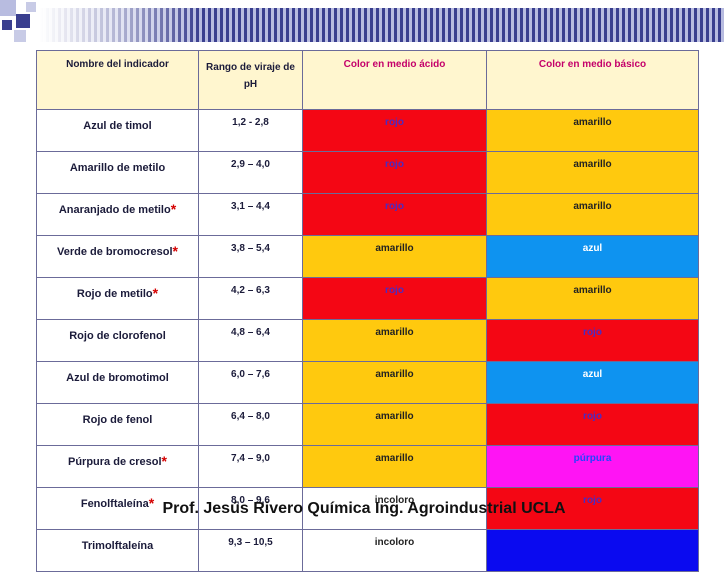  I want to click on ph-range: 1,2 - 2,8, so click(250, 130).